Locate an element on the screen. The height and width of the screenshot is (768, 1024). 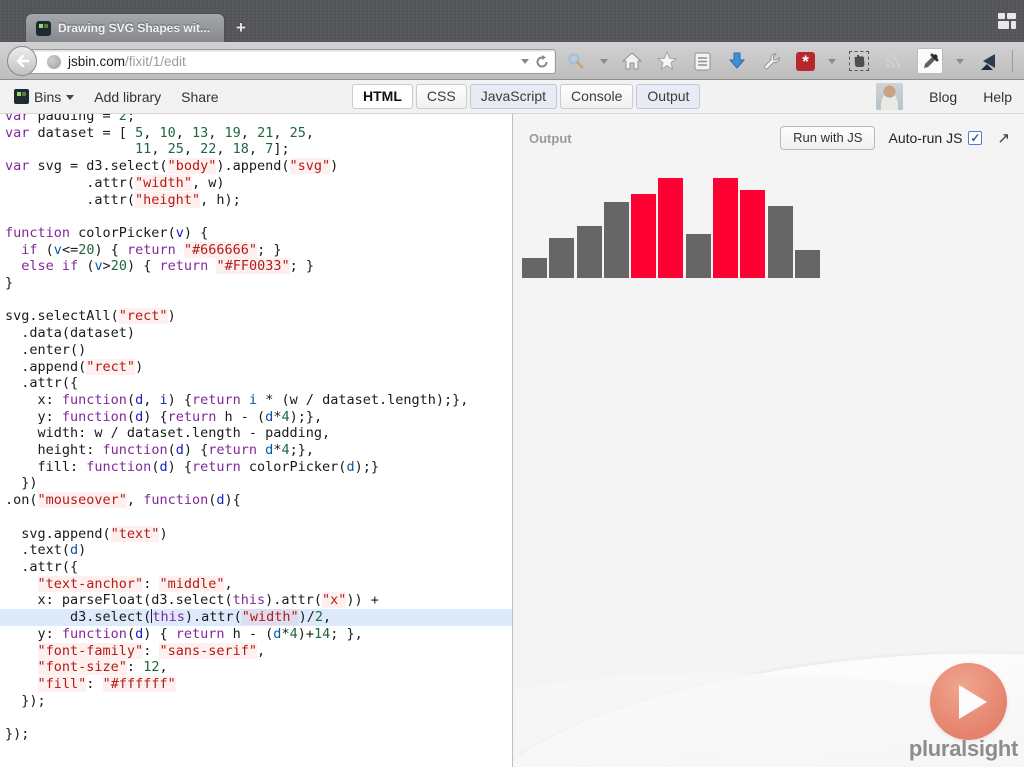
tab-html: HTML is located at coordinates (382, 96).